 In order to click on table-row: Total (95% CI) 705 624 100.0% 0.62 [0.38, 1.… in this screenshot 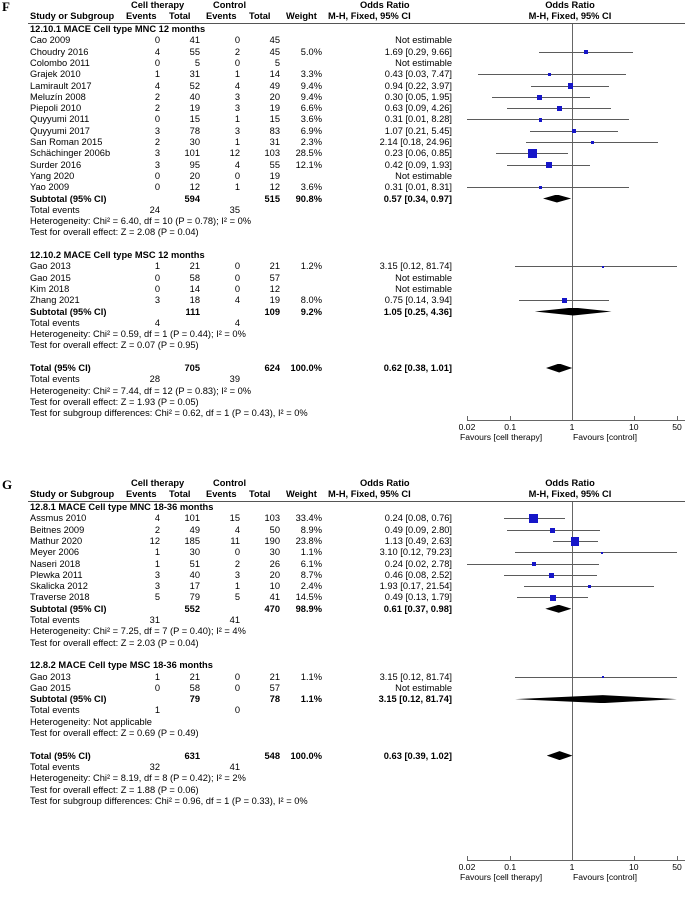, I will do `click(227, 368)`.